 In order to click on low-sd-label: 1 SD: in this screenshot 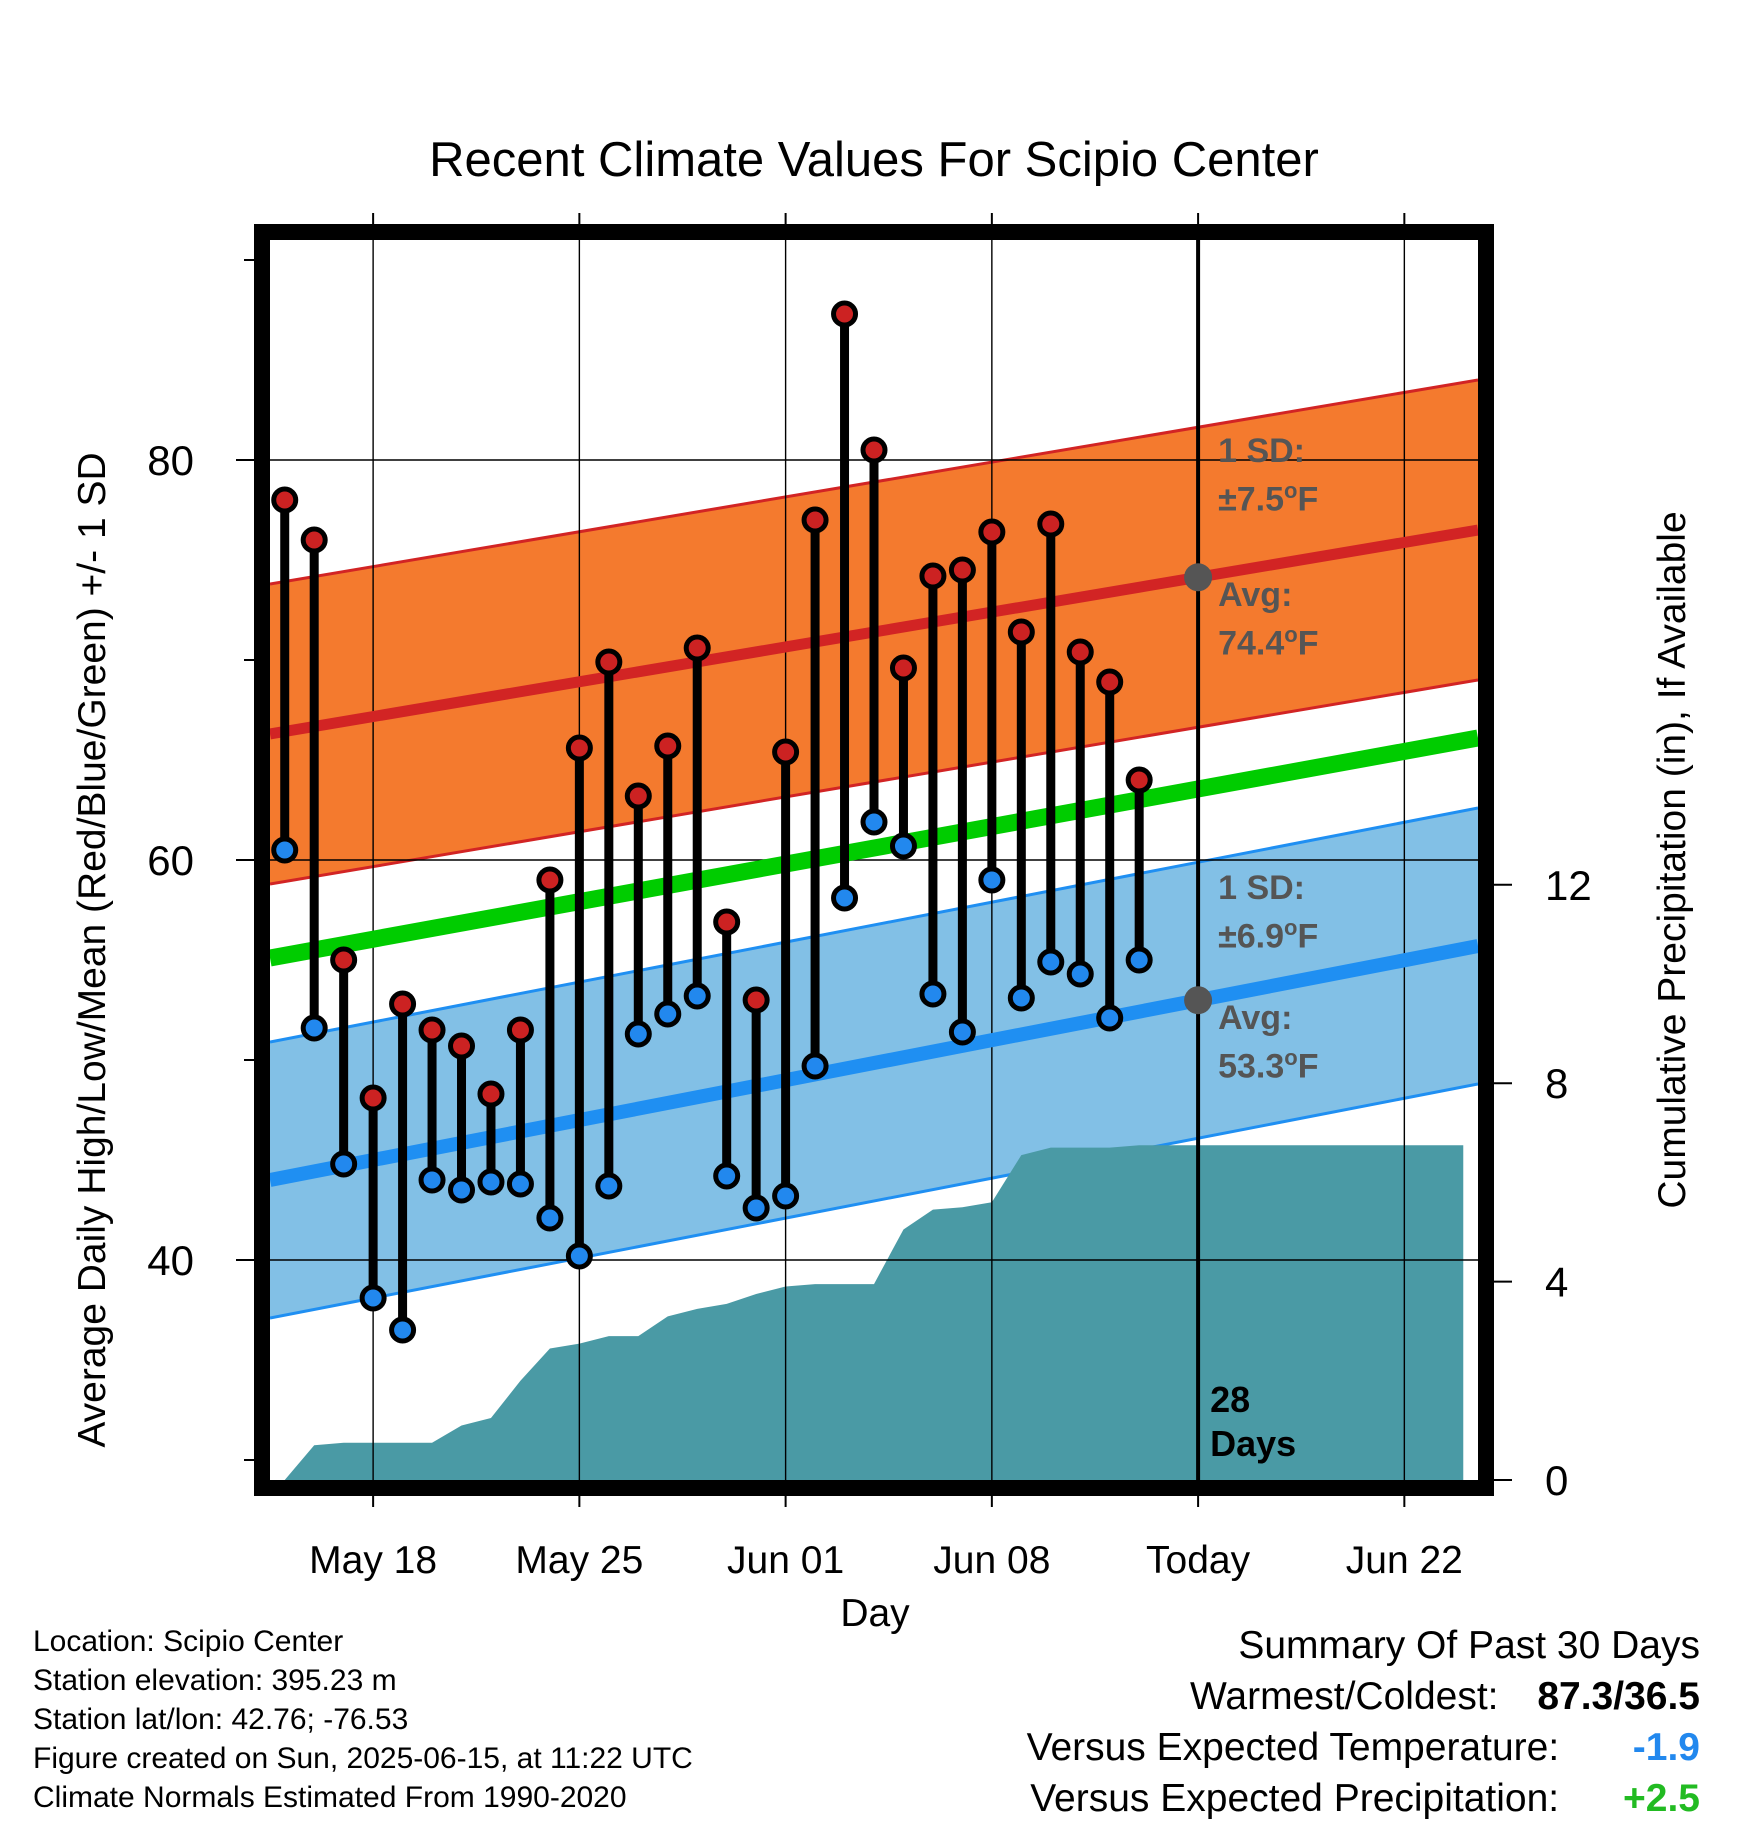, I will do `click(1262, 888)`.